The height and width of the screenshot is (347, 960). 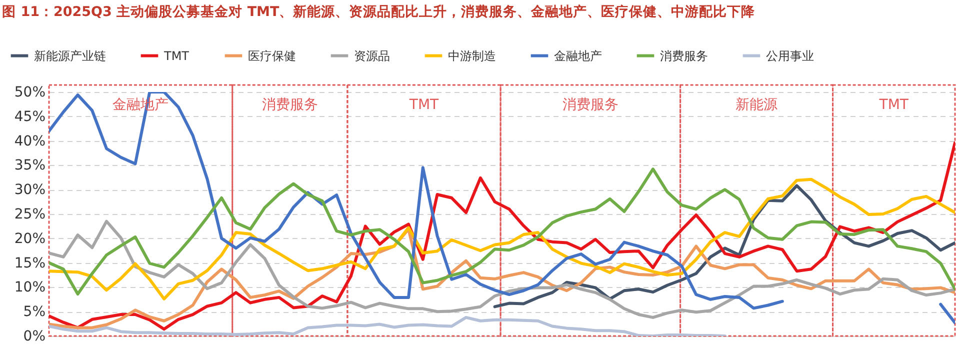 I want to click on legend-label: 中游制造, so click(x=472, y=55).